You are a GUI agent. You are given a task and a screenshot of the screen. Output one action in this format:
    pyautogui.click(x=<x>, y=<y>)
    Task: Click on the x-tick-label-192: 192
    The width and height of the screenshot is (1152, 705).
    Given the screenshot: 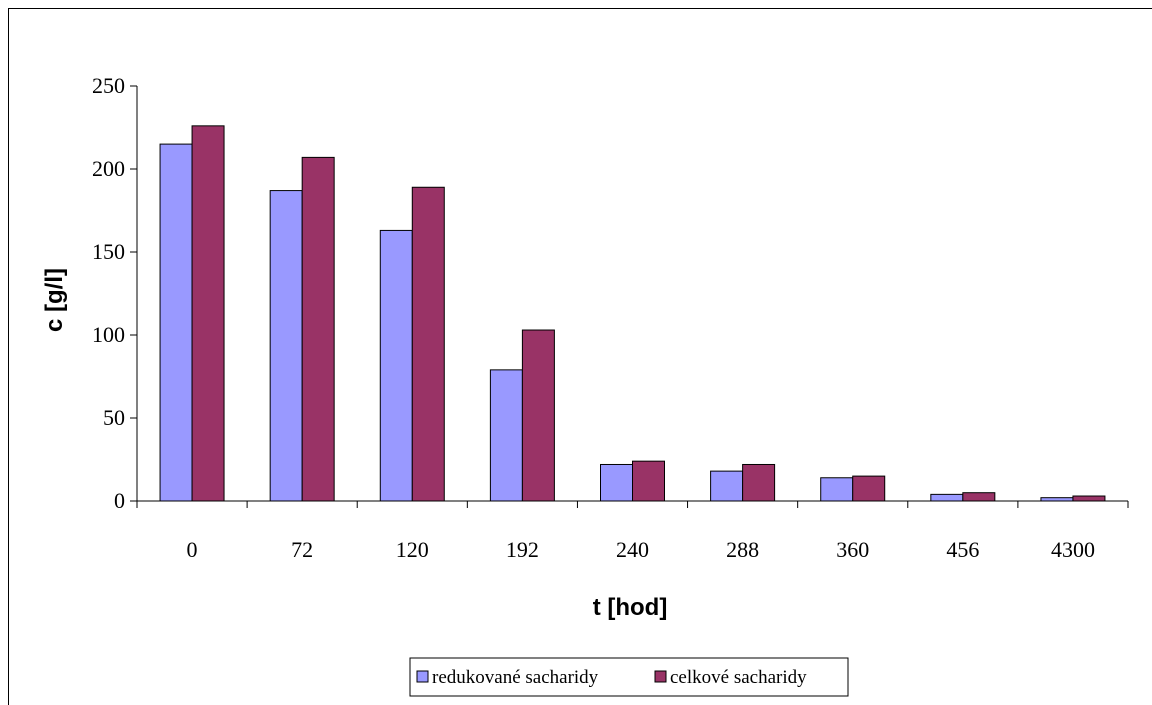 What is the action you would take?
    pyautogui.click(x=522, y=549)
    